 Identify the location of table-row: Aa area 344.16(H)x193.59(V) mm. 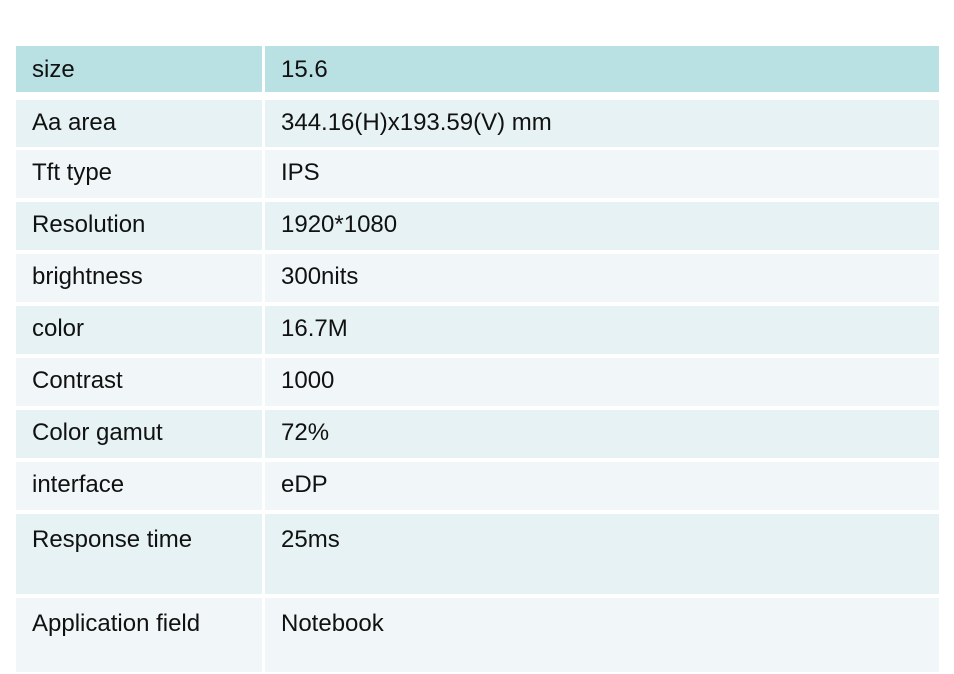
(477, 123).